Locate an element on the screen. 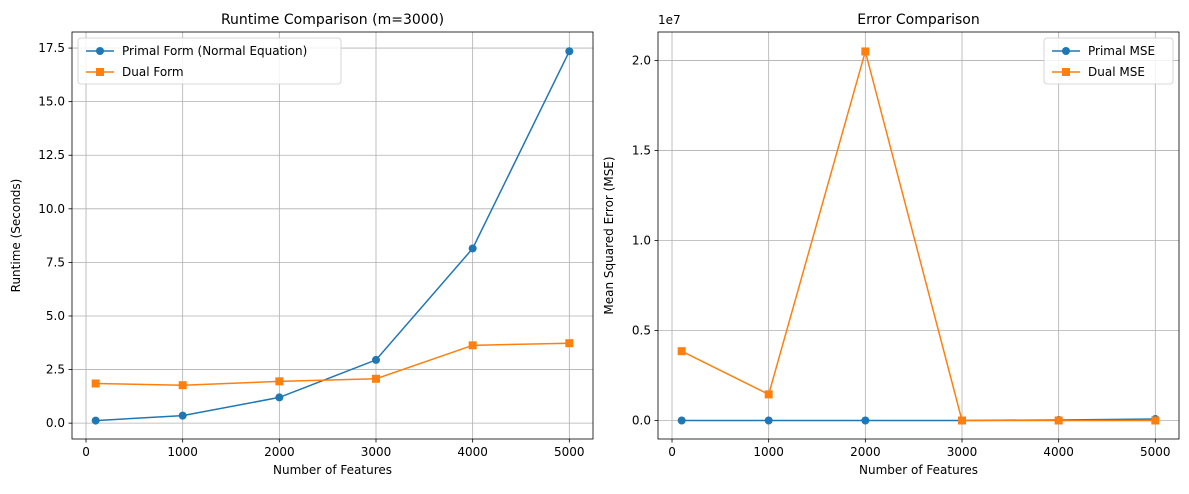  error-x-axis-label: Number of Features is located at coordinates (918, 470).